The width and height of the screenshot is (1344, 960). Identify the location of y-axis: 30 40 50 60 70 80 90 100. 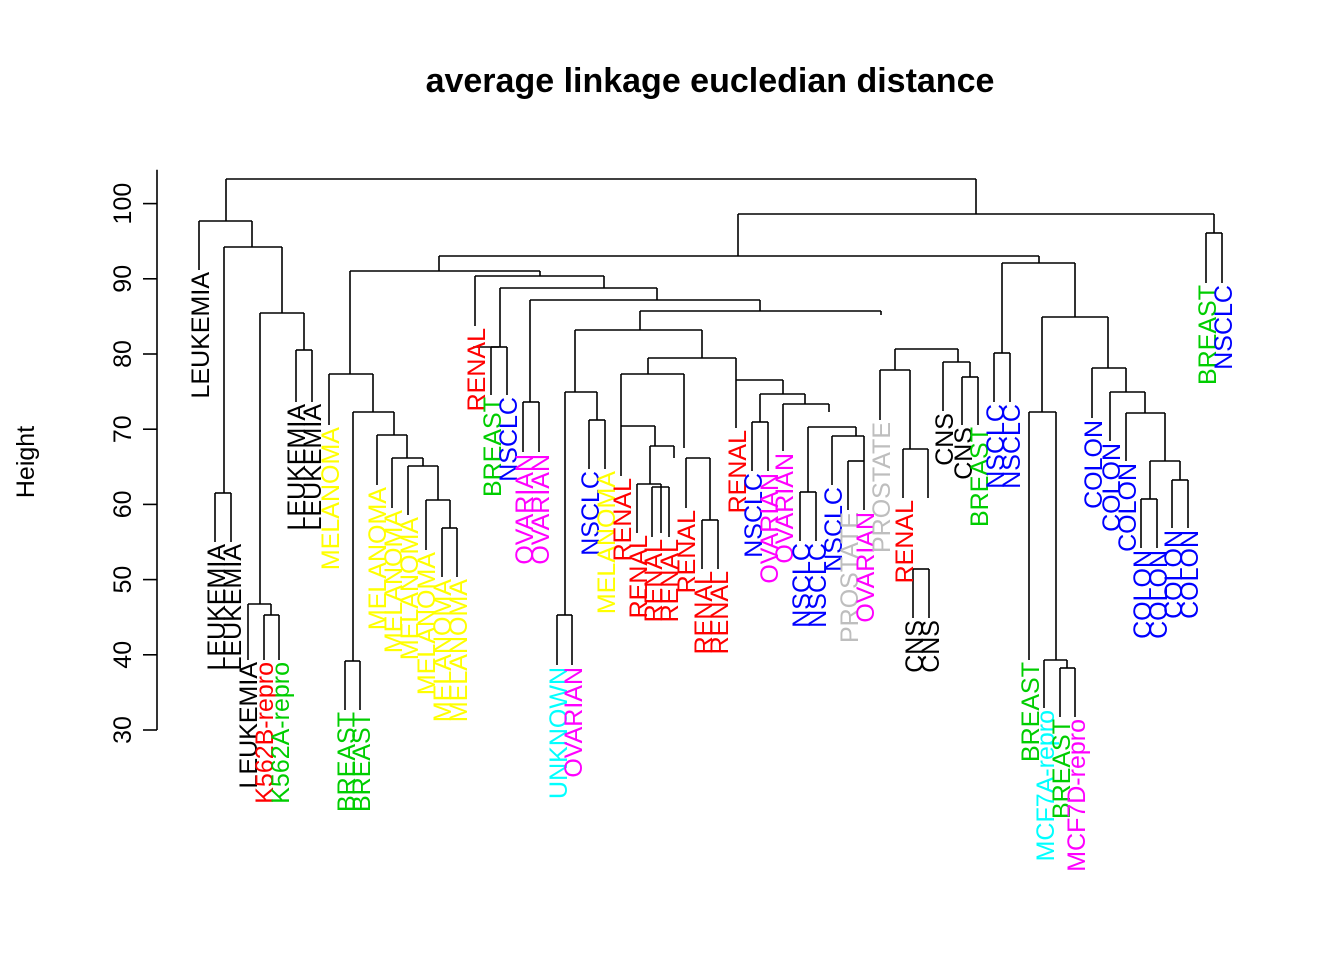
(133, 456).